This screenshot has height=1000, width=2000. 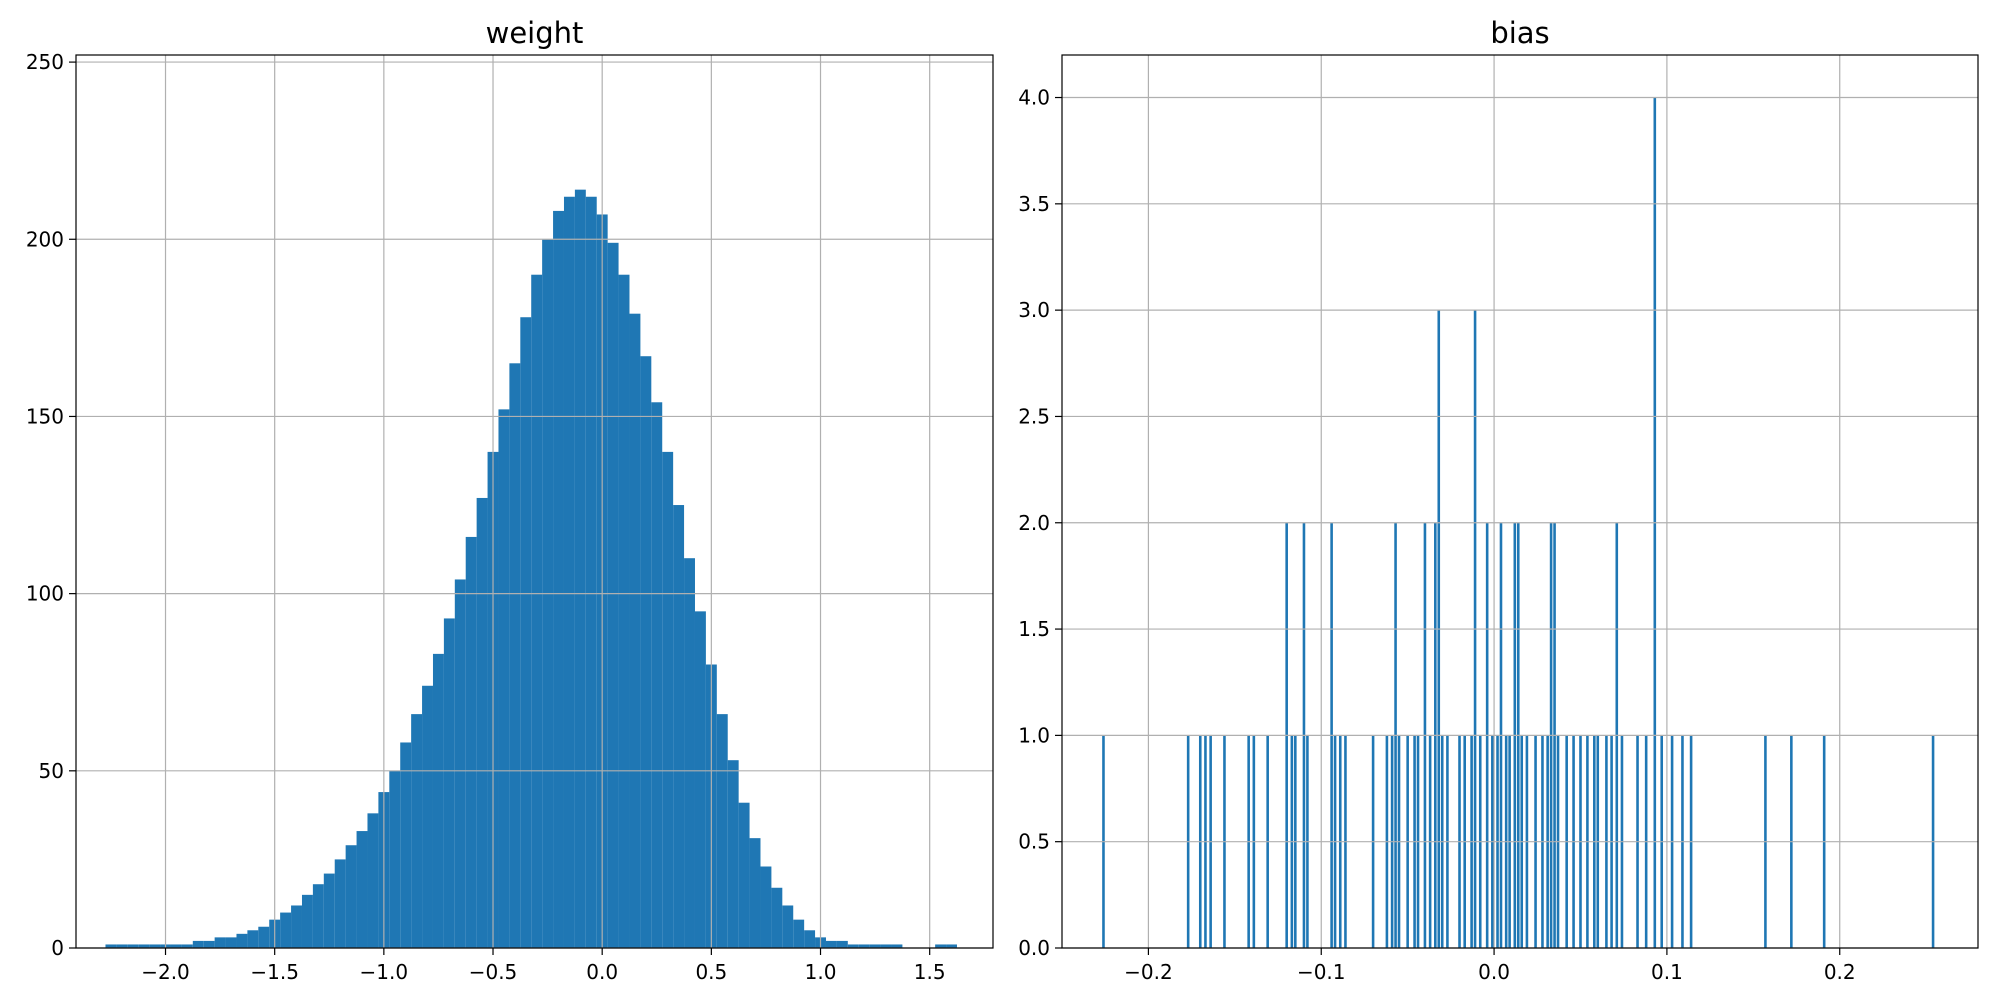 I want to click on y-tick-label-0: 0, so click(x=57, y=948).